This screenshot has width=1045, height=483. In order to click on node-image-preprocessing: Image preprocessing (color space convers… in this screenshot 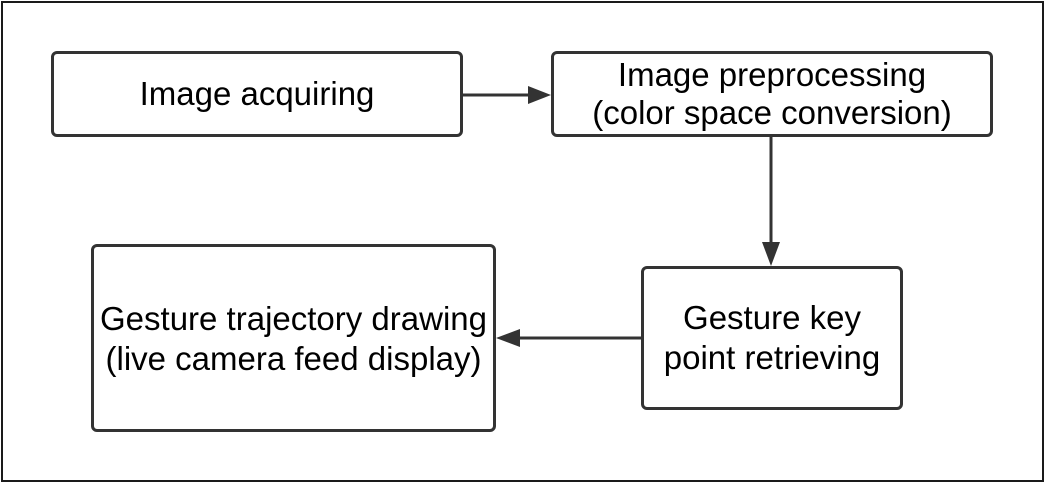, I will do `click(772, 94)`.